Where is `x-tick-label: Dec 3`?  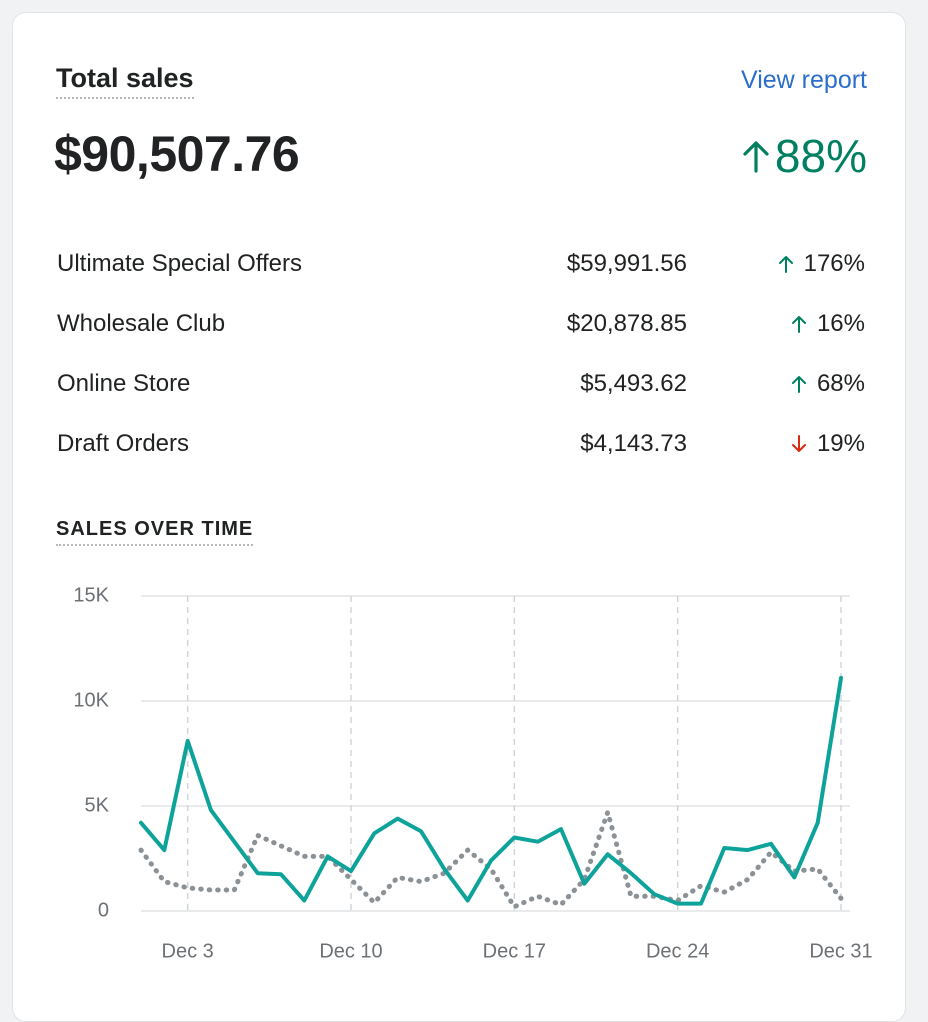
x-tick-label: Dec 3 is located at coordinates (188, 951).